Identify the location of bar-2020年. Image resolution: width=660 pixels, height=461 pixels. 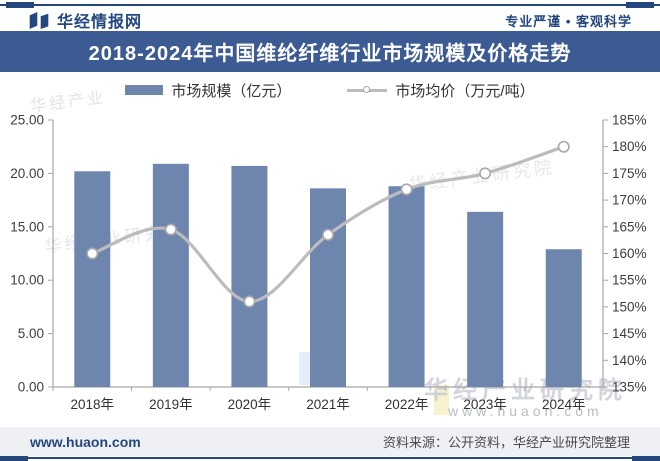
(249, 276).